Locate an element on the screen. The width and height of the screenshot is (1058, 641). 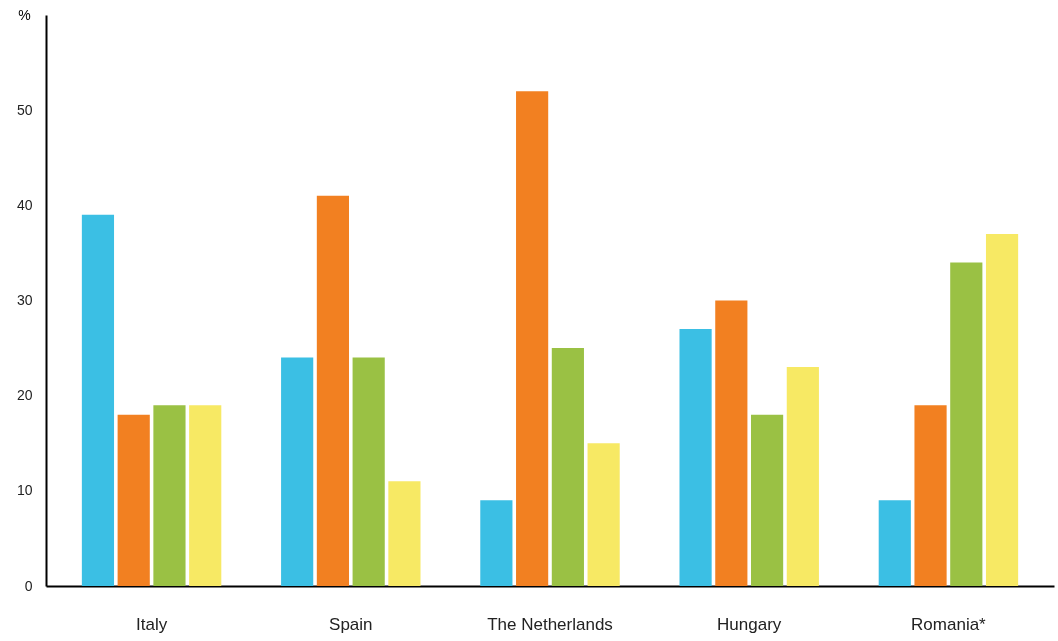
y-tick-label: 20 is located at coordinates (24, 395).